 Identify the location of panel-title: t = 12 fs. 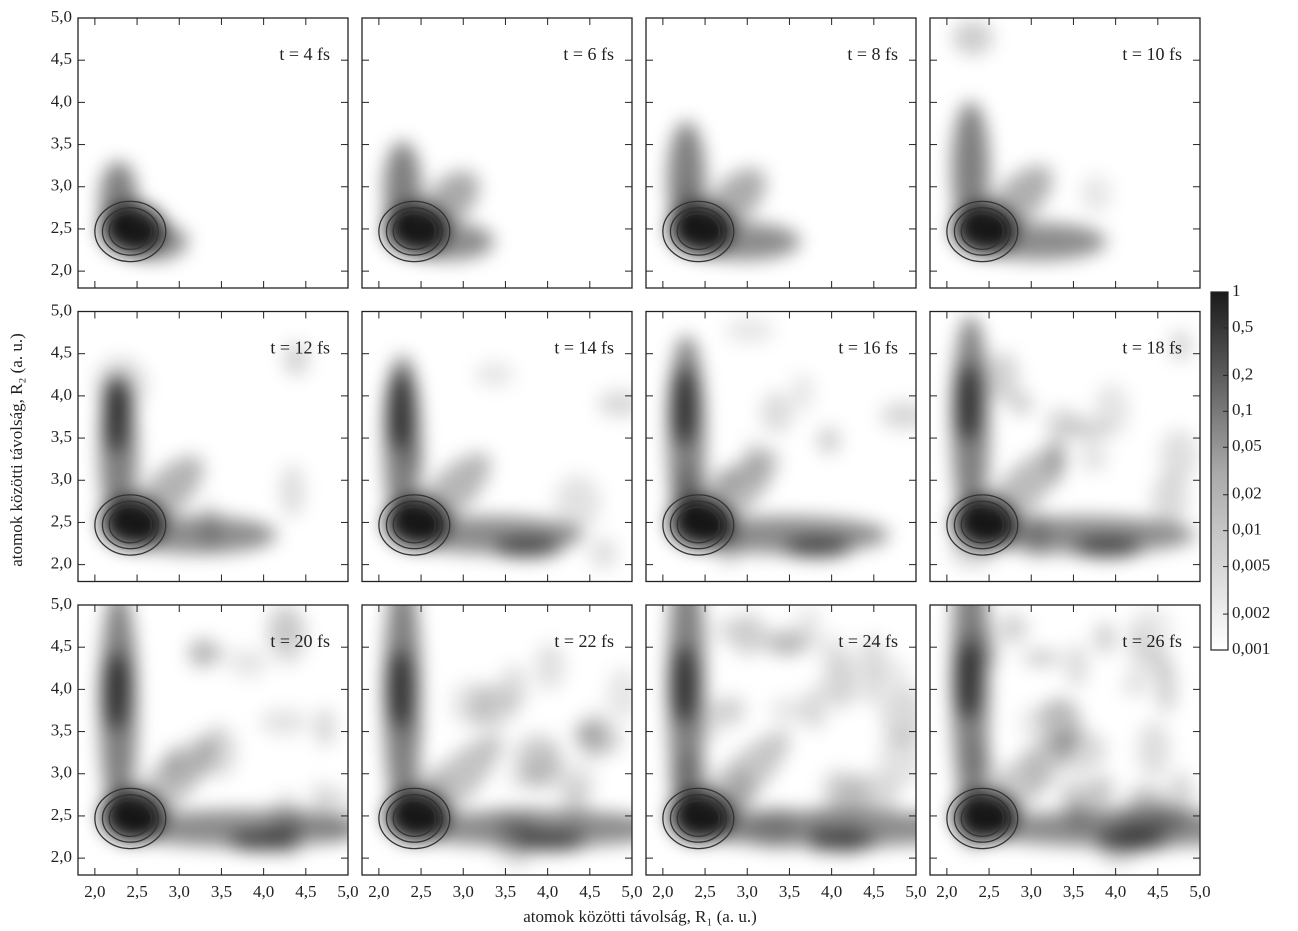
(300, 348).